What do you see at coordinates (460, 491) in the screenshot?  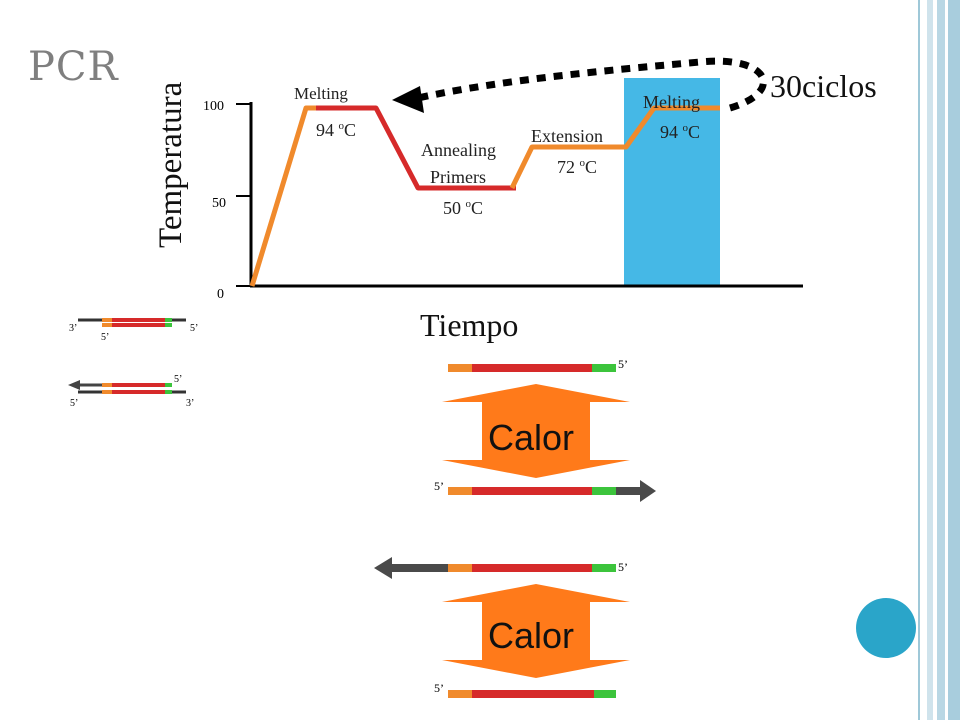 I see `g1-bottom-orange` at bounding box center [460, 491].